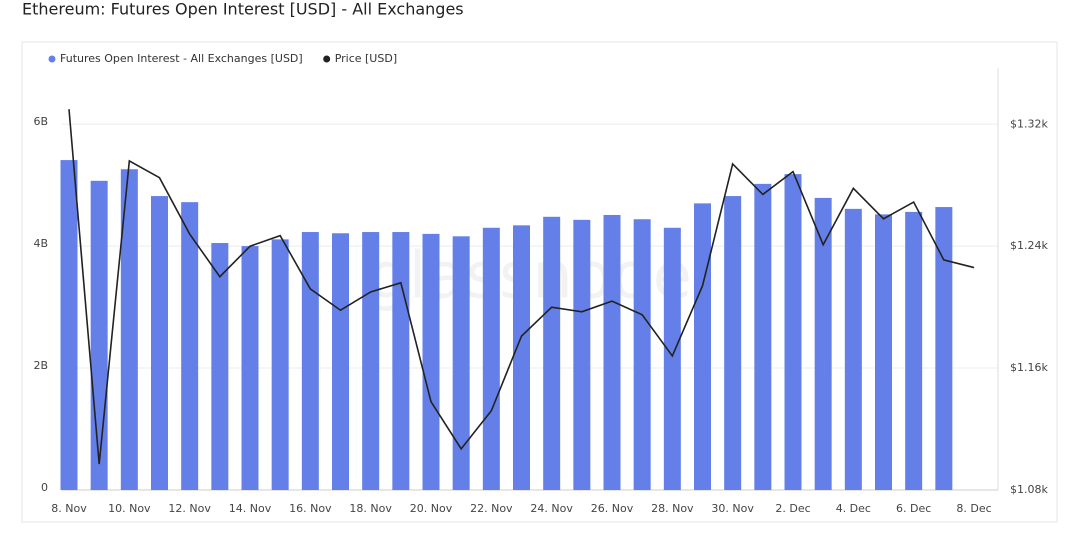  What do you see at coordinates (612, 508) in the screenshot?
I see `x-tick-label: 26. Nov` at bounding box center [612, 508].